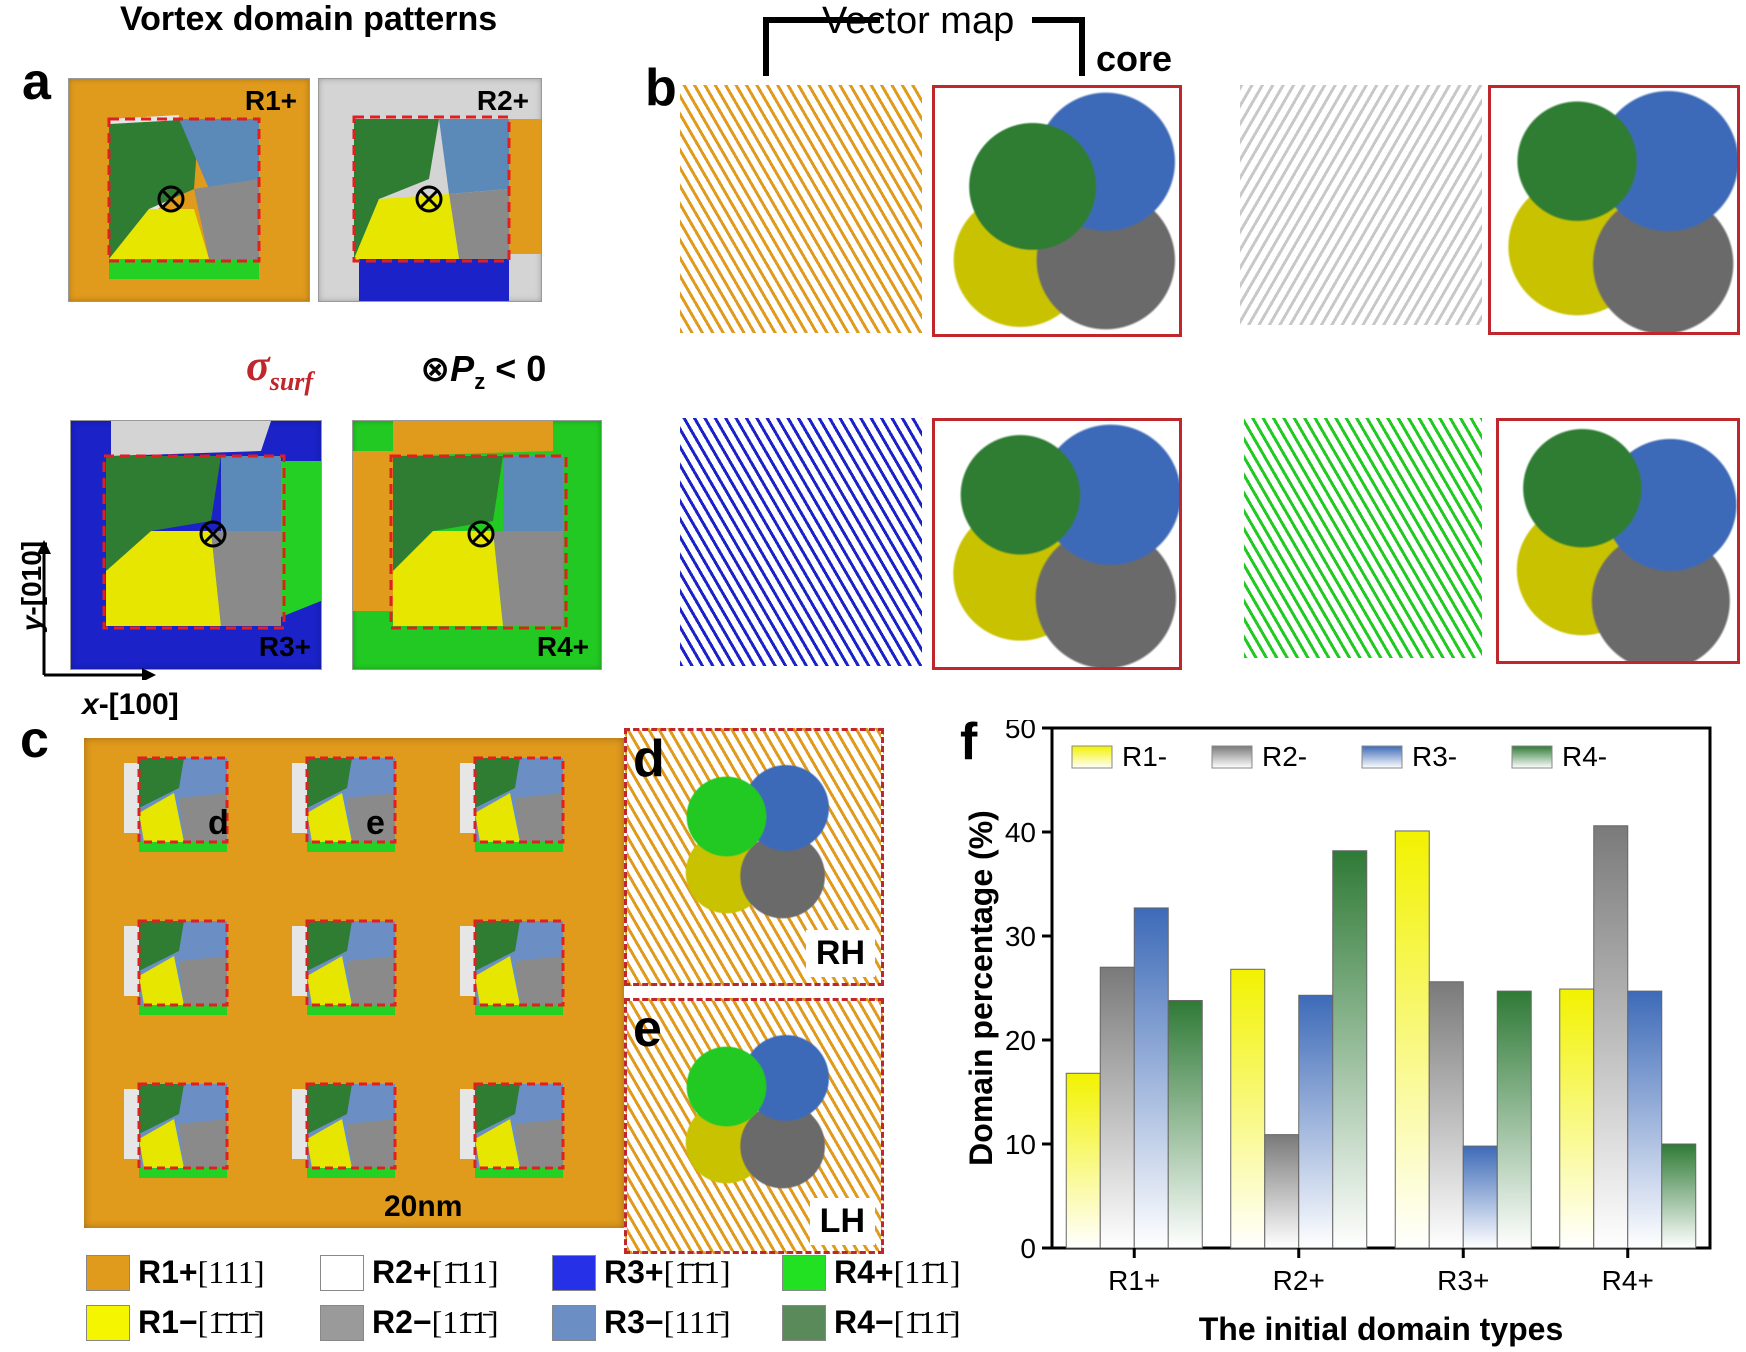 The height and width of the screenshot is (1352, 1746). I want to click on tile-r4-label: R4+, so click(562, 646).